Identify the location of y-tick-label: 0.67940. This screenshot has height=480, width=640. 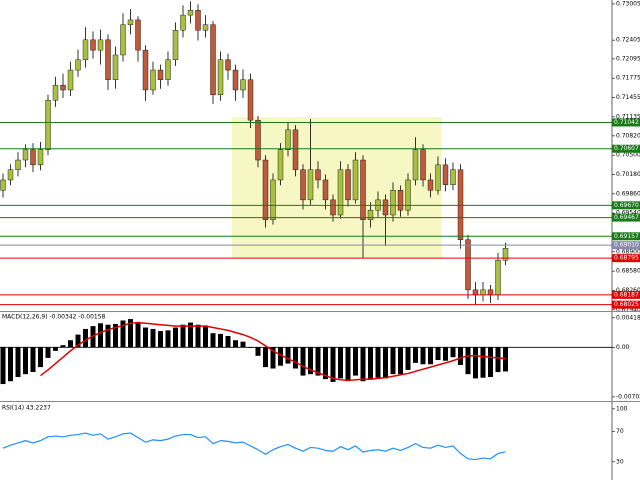
(628, 309).